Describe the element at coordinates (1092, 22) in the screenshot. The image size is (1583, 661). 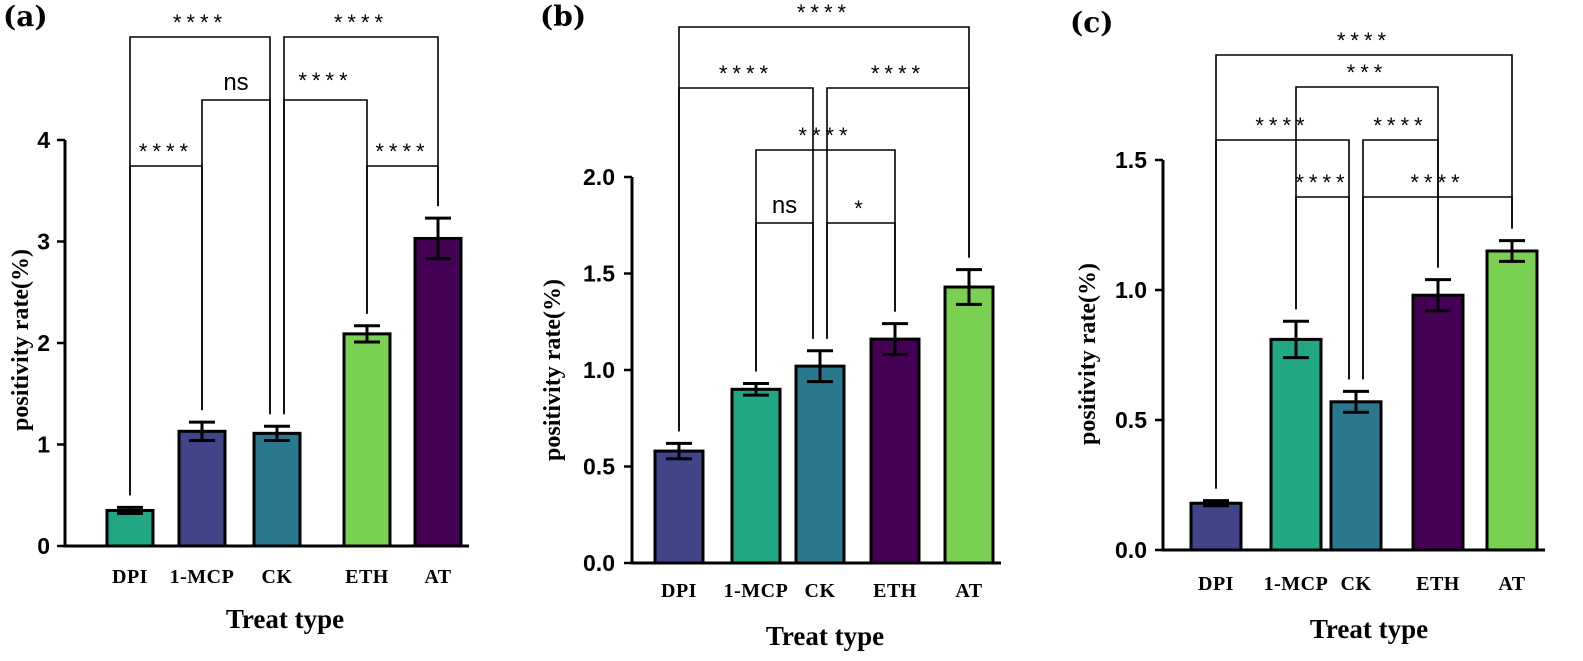
I see `panel-label: (c)` at that location.